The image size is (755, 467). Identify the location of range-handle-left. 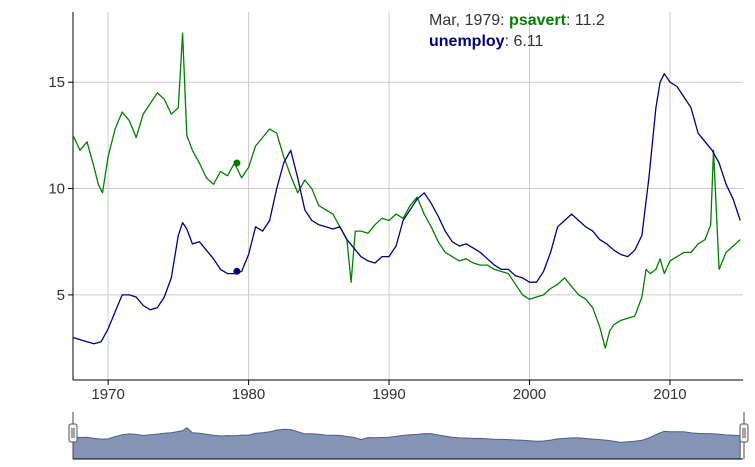
(73, 433).